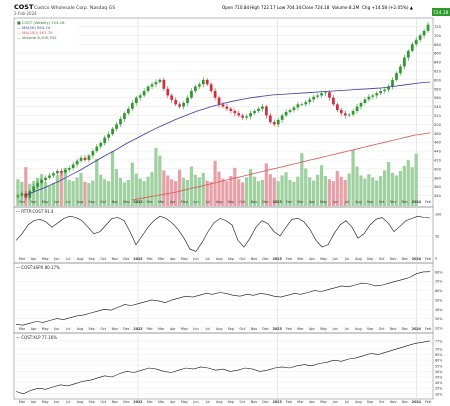 The image size is (450, 406). What do you see at coordinates (278, 202) in the screenshot?
I see `x-axis-tick-label: 2023` at bounding box center [278, 202].